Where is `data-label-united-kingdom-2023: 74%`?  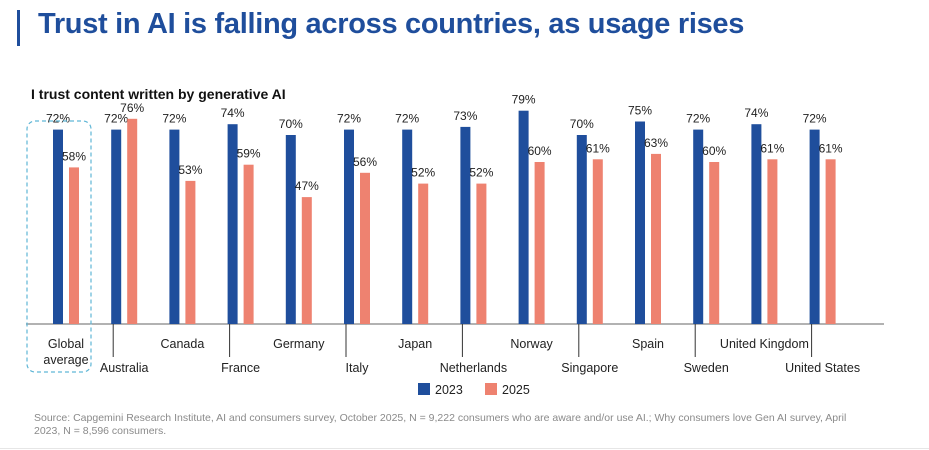
data-label-united-kingdom-2023: 74% is located at coordinates (756, 113).